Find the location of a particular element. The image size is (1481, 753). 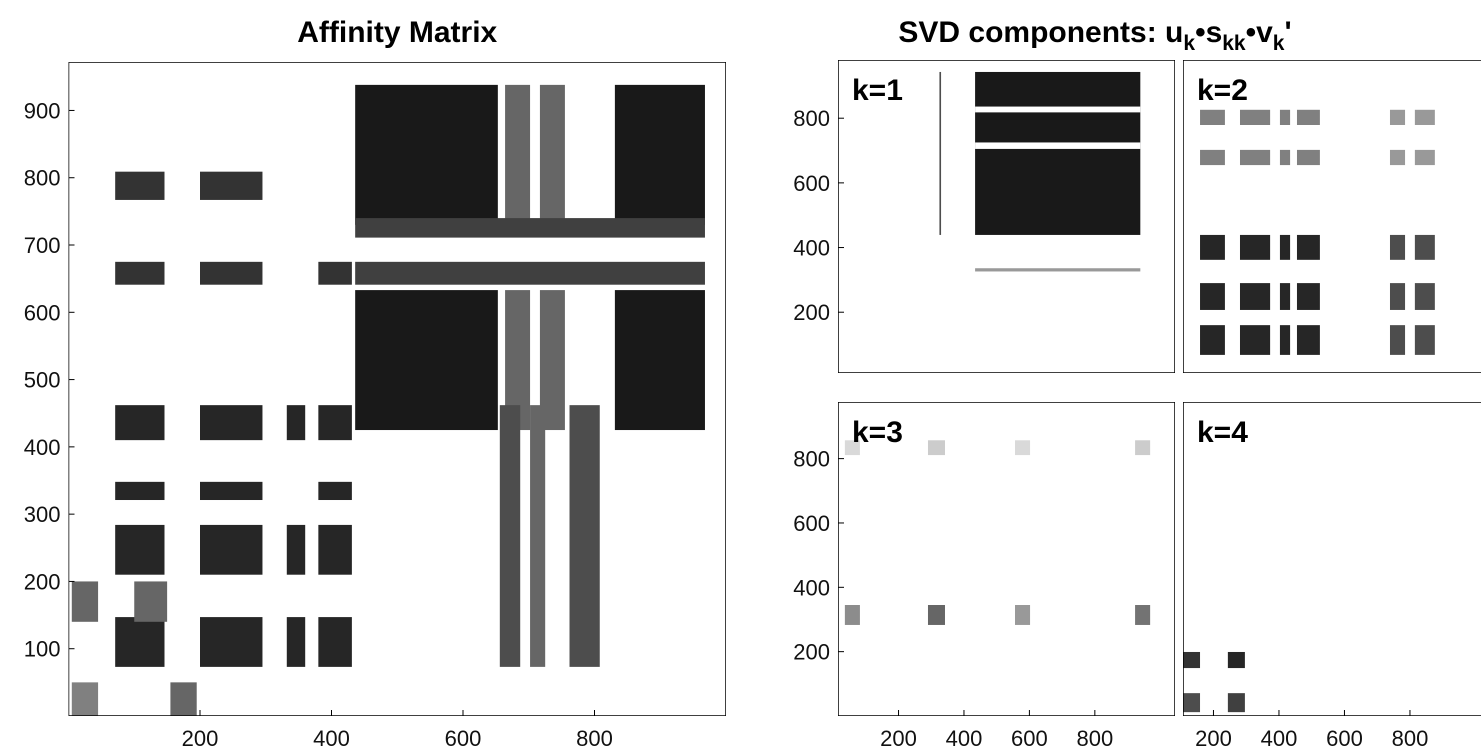

figure-title: SVD components: uk•skk•vk' is located at coordinates (1094, 35).